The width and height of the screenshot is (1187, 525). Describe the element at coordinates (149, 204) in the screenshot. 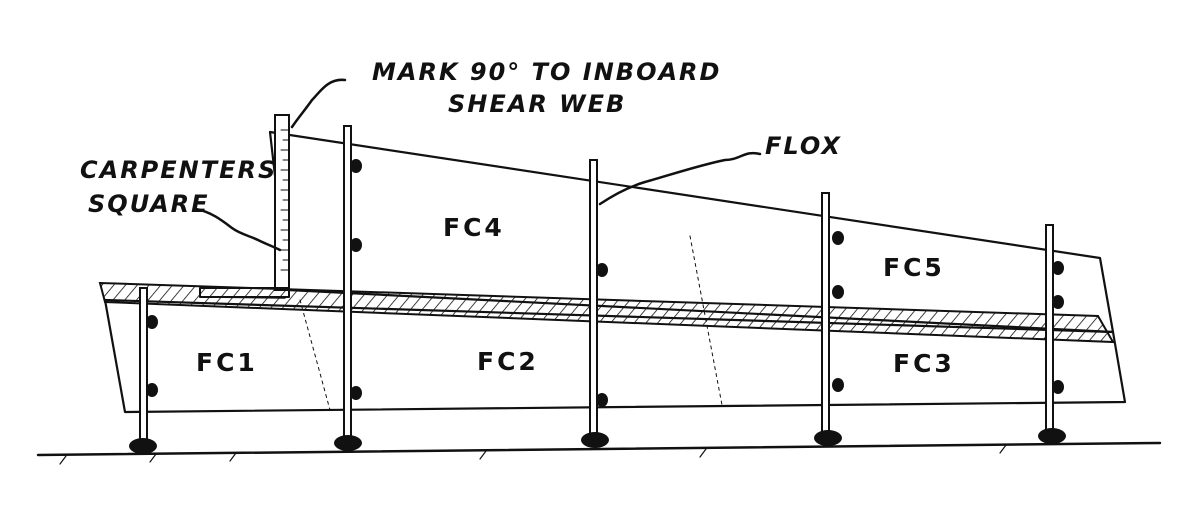

I see `carpenters-square-note-line2: SQUARE` at that location.